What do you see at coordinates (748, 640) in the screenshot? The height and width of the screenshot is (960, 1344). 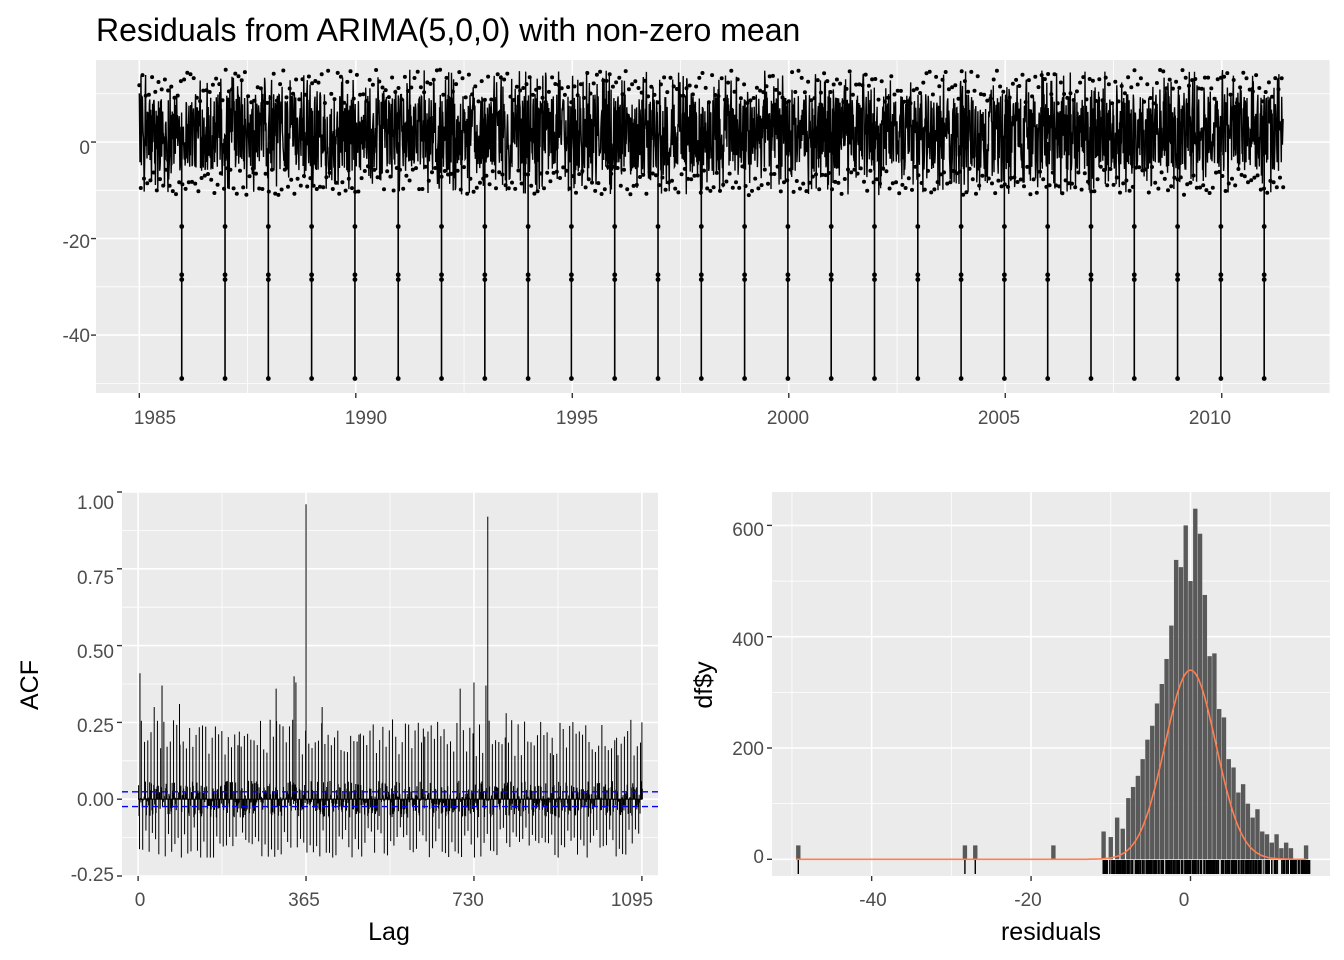 I see `hist-y-tick-label: 400` at bounding box center [748, 640].